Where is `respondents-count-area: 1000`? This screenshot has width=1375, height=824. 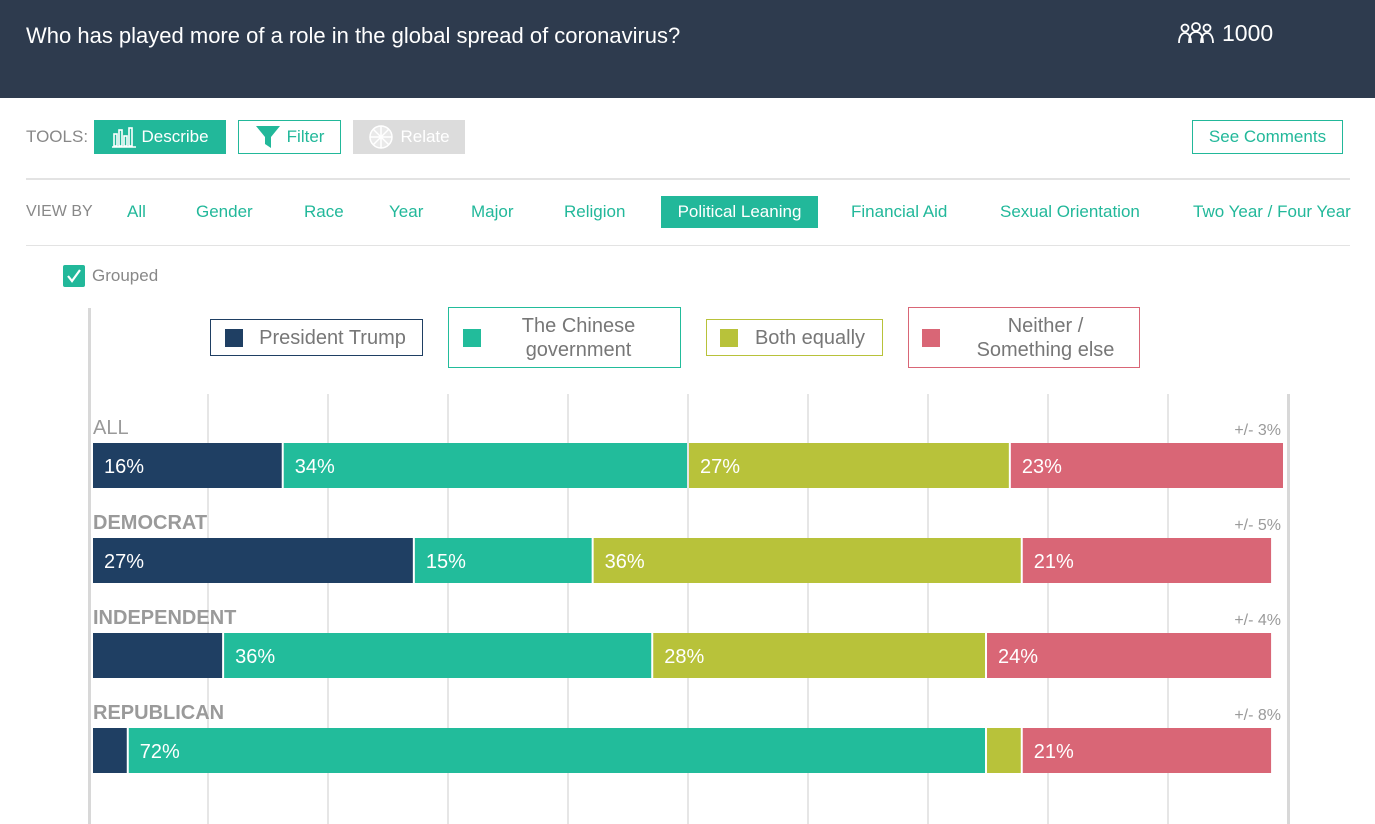
respondents-count-area: 1000 is located at coordinates (1225, 33).